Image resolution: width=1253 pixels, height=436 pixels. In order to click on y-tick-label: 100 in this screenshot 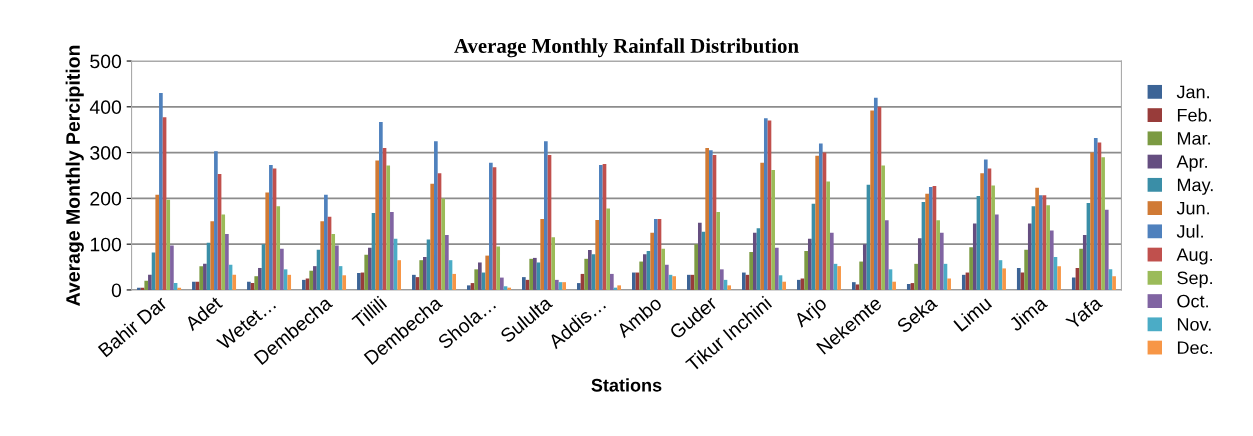, I will do `click(106, 244)`.